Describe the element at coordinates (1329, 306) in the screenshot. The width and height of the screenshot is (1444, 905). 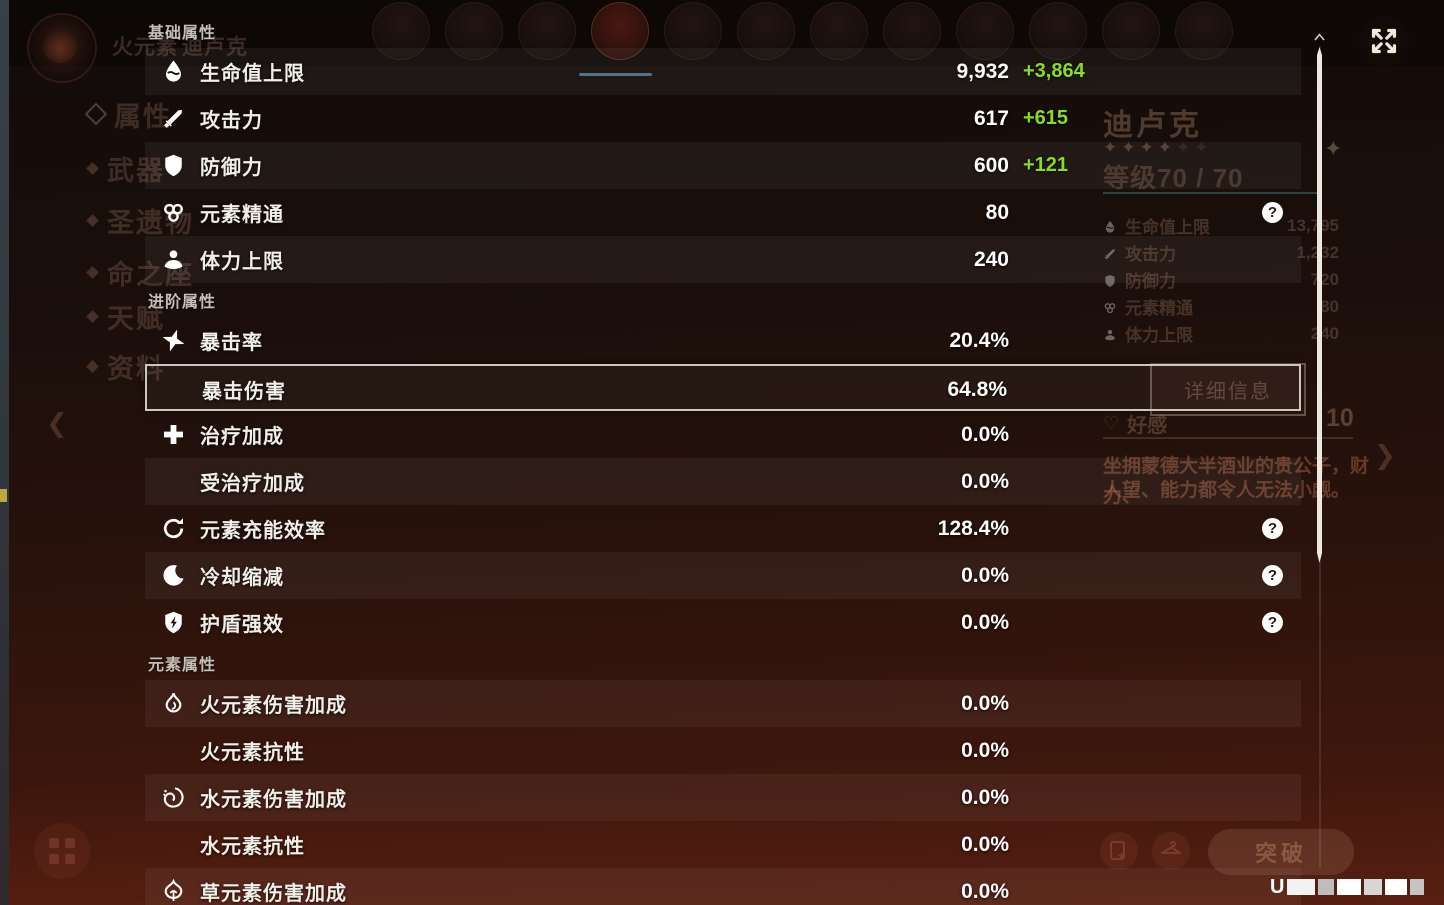
I see `bg-stat-value: 80` at that location.